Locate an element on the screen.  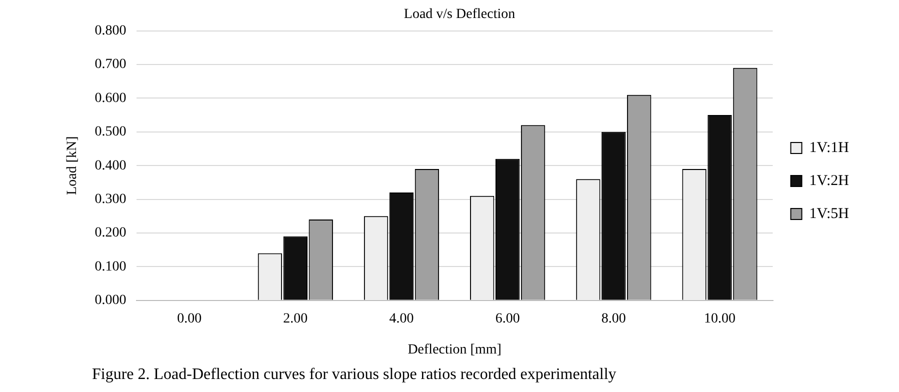
x-tick-label: 10.00 is located at coordinates (720, 318).